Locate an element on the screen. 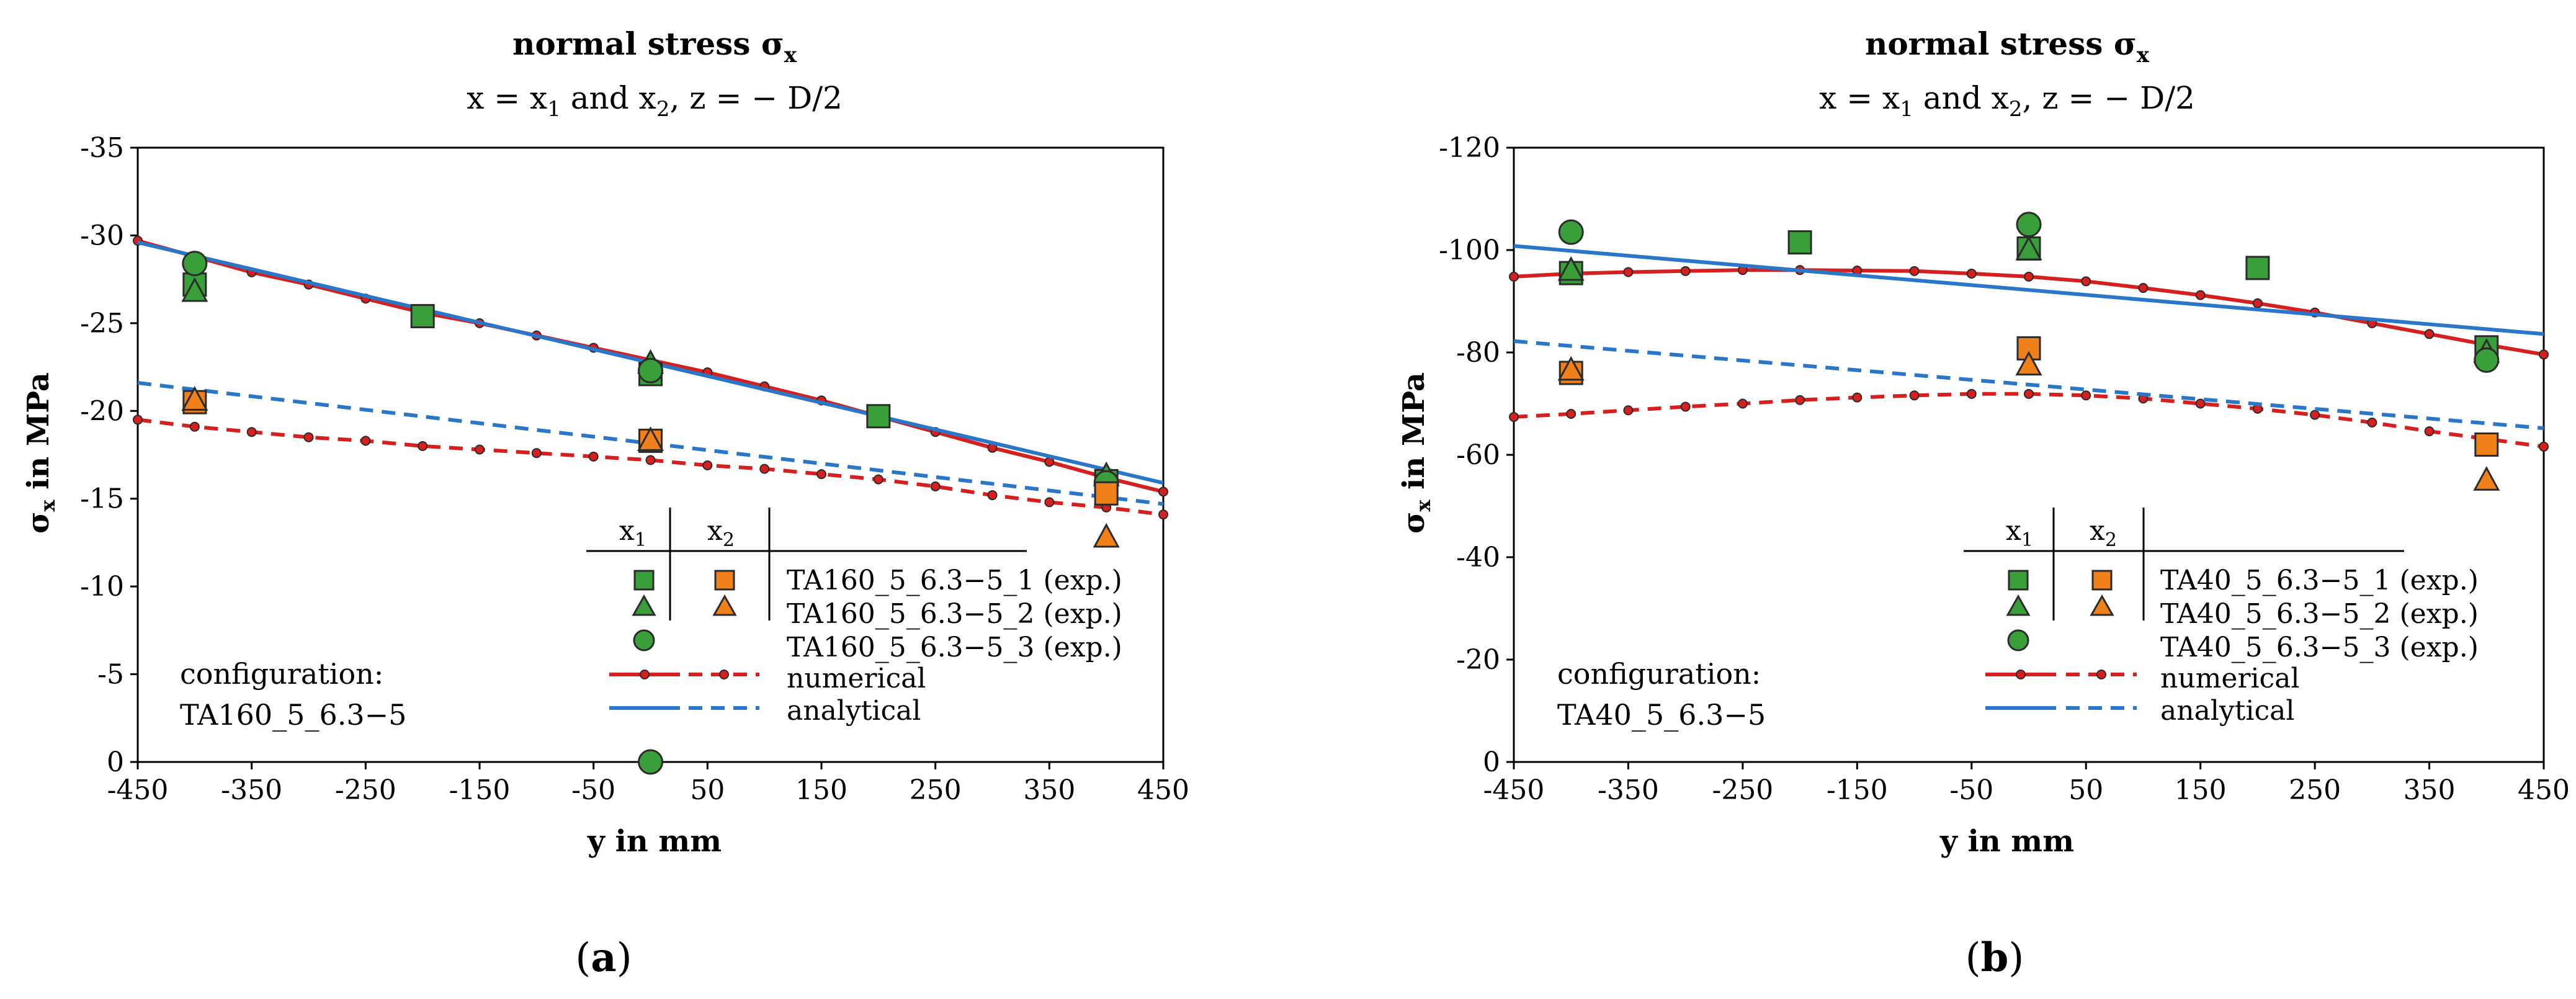 The image size is (2576, 999). configuration-name: TA160_5_6.3−5 is located at coordinates (293, 715).